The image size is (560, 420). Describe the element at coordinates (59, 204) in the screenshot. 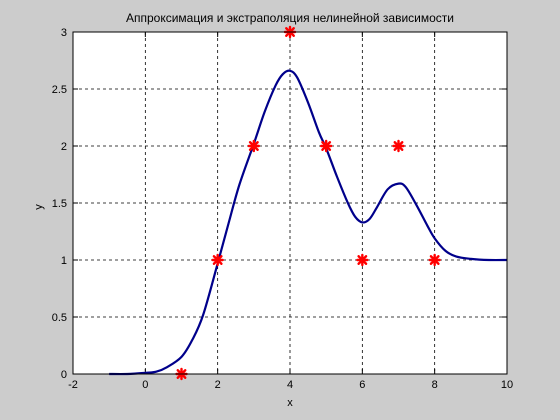

I see `y-tick-label: 1.5` at that location.